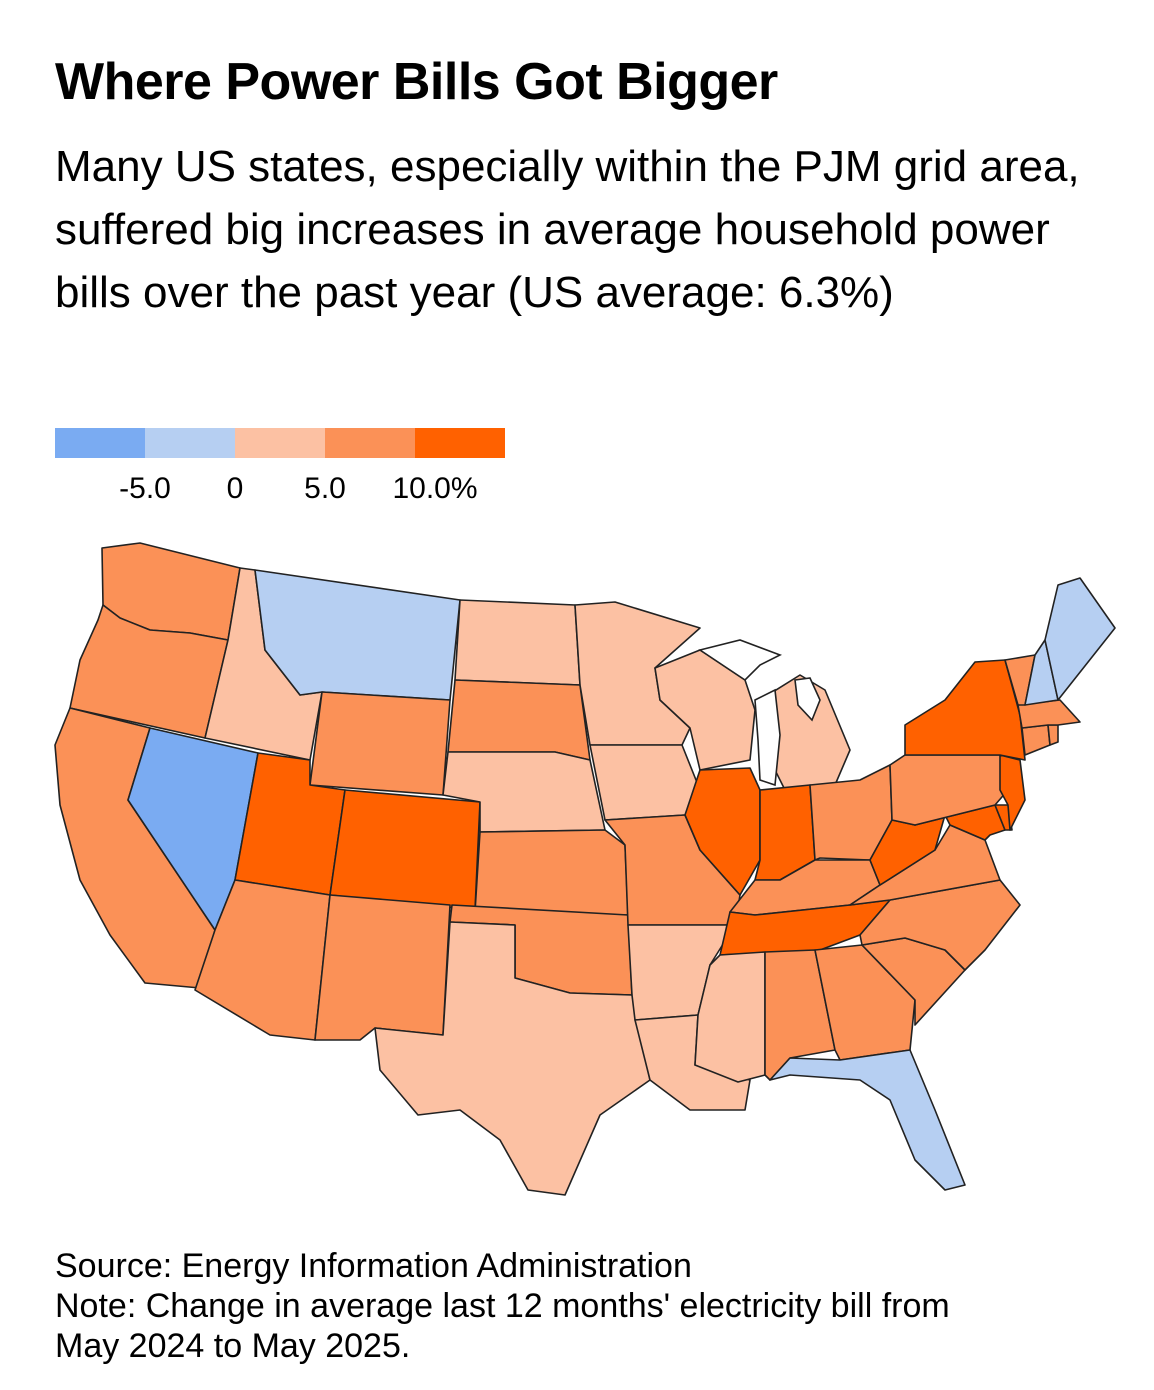 The width and height of the screenshot is (1154, 1390). Describe the element at coordinates (722, 831) in the screenshot. I see `state-illinois` at that location.